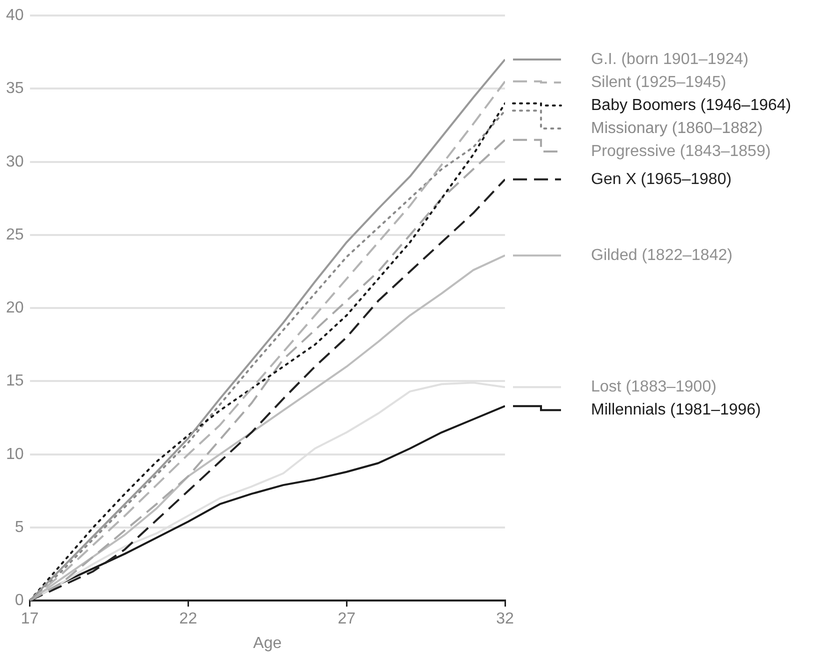 The height and width of the screenshot is (665, 835). Describe the element at coordinates (267, 643) in the screenshot. I see `x-axis-title: Age` at that location.